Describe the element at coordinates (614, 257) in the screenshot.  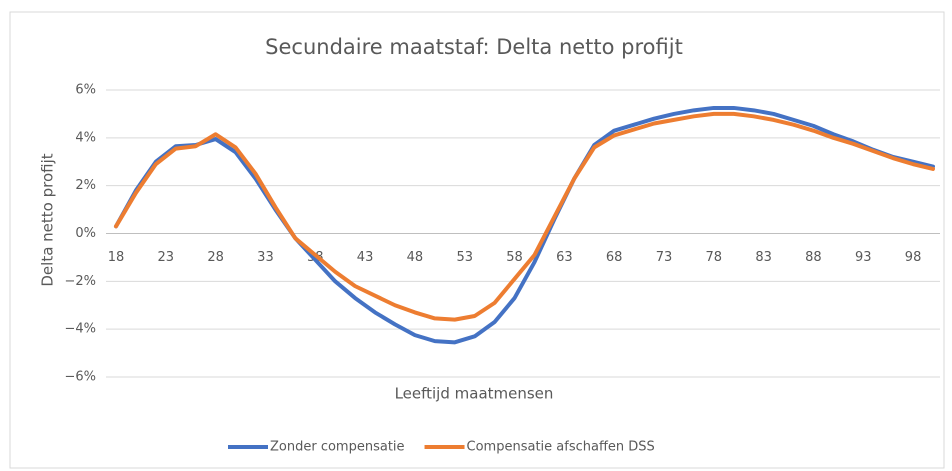
I see `x-tick-label: 68` at that location.